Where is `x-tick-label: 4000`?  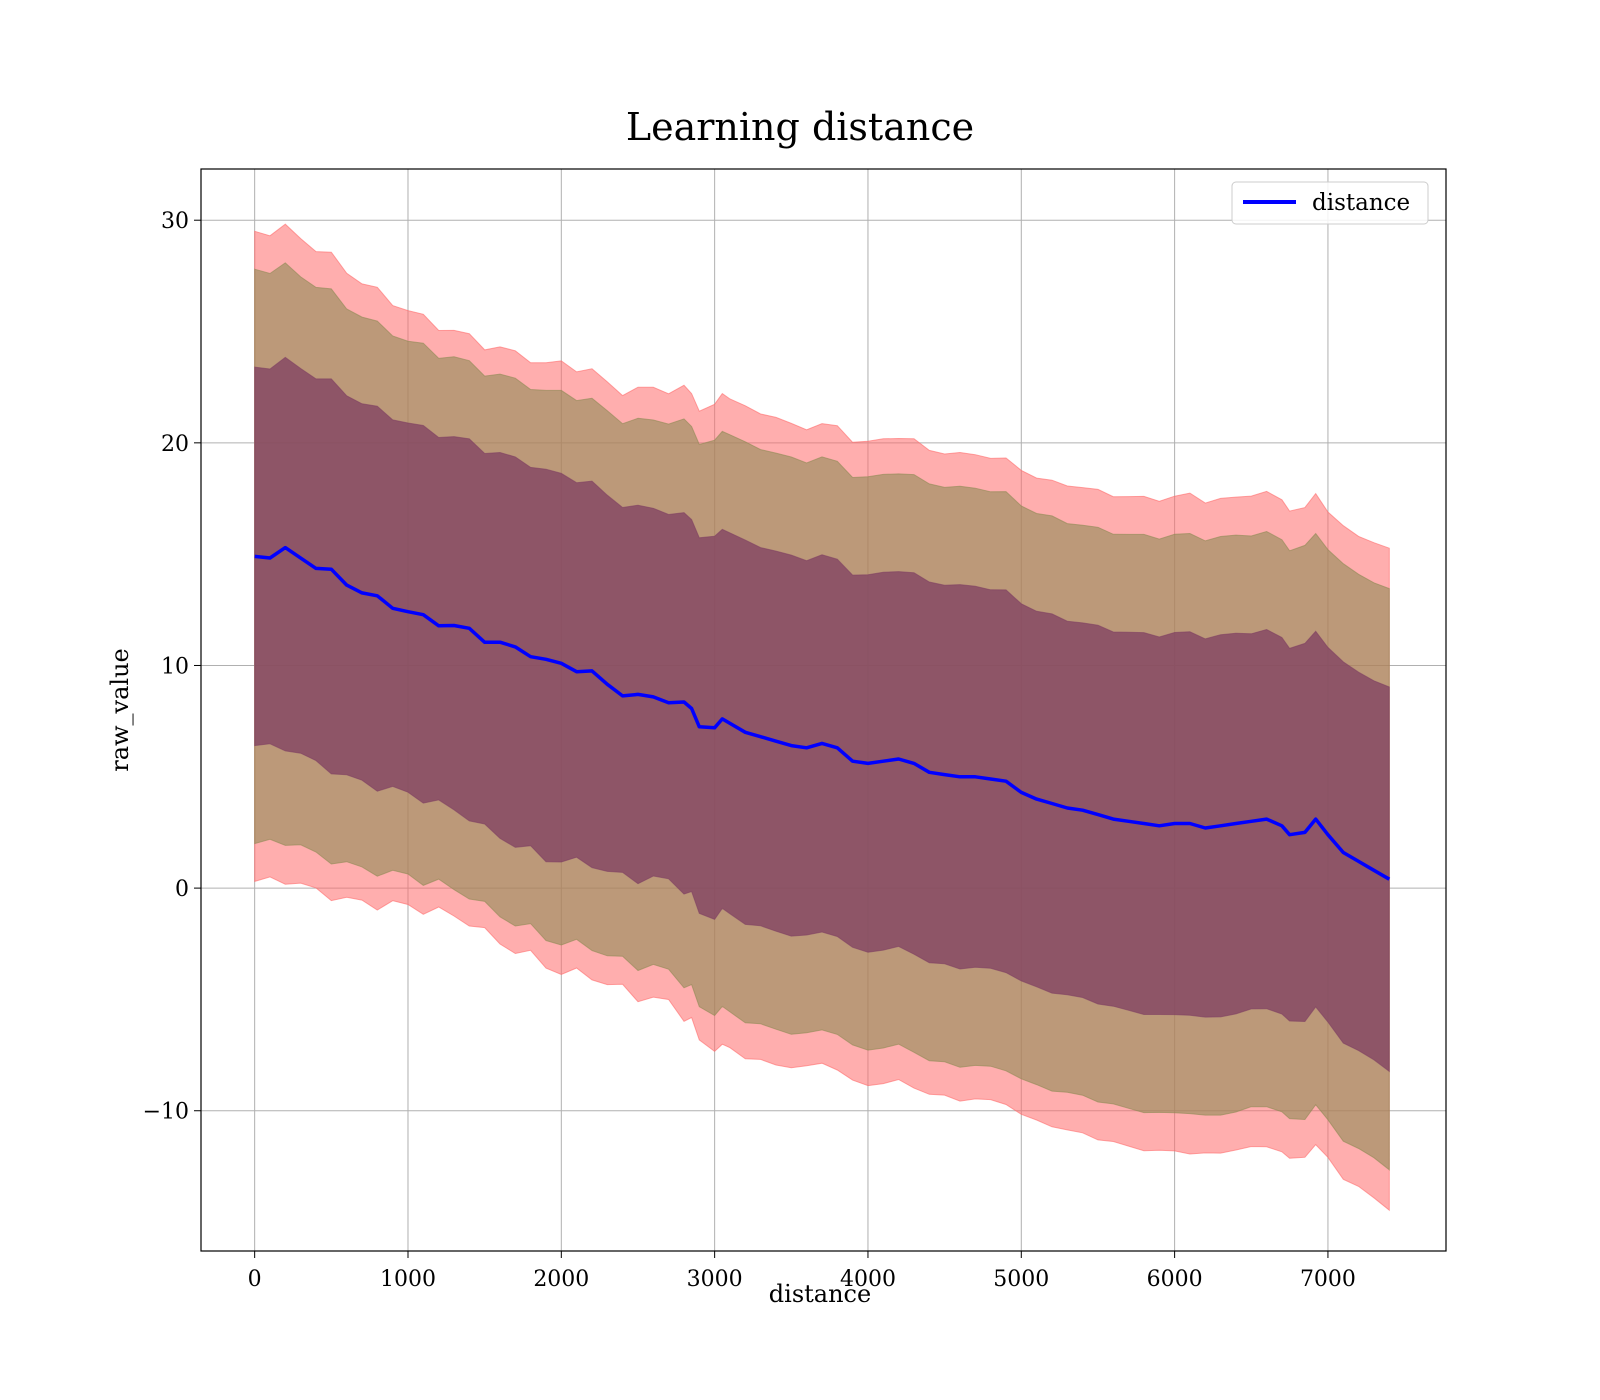 x-tick-label: 4000 is located at coordinates (868, 1279).